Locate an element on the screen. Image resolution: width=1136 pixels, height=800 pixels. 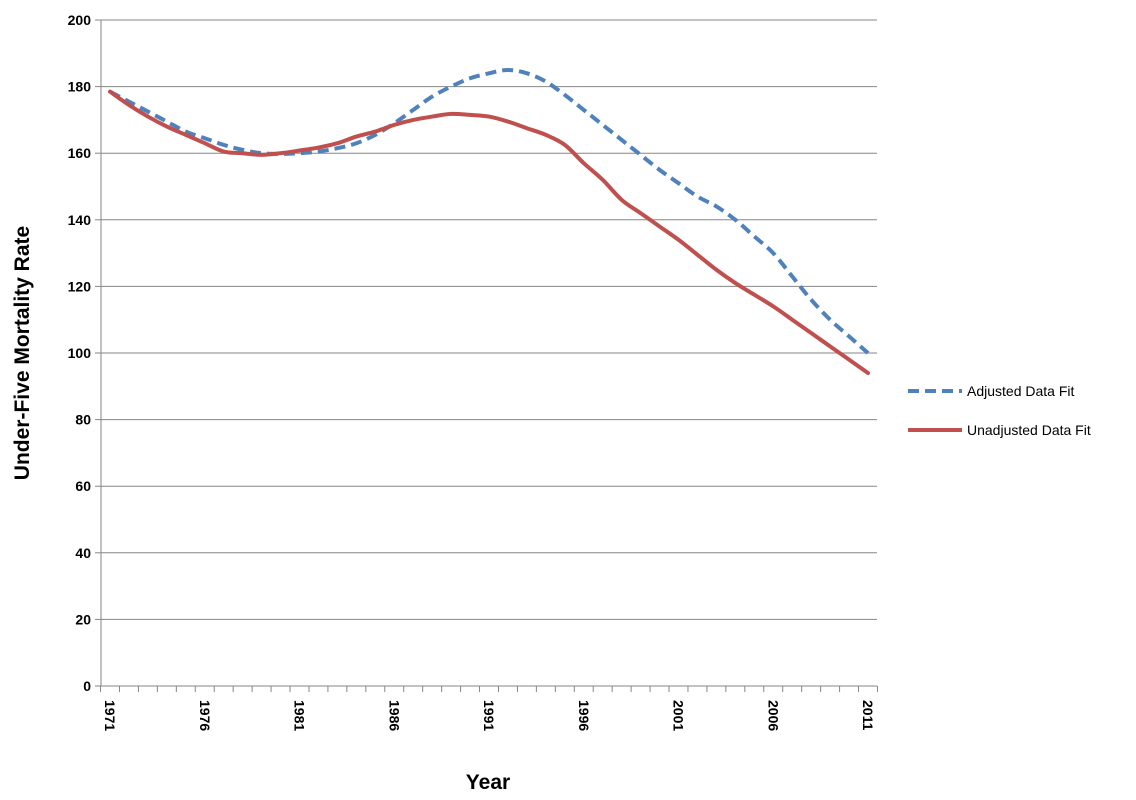
x-axis-tick-labels: 1971 1976 1981 1986 1991 1996 2001 2006 2011 is located at coordinates (489, 715).